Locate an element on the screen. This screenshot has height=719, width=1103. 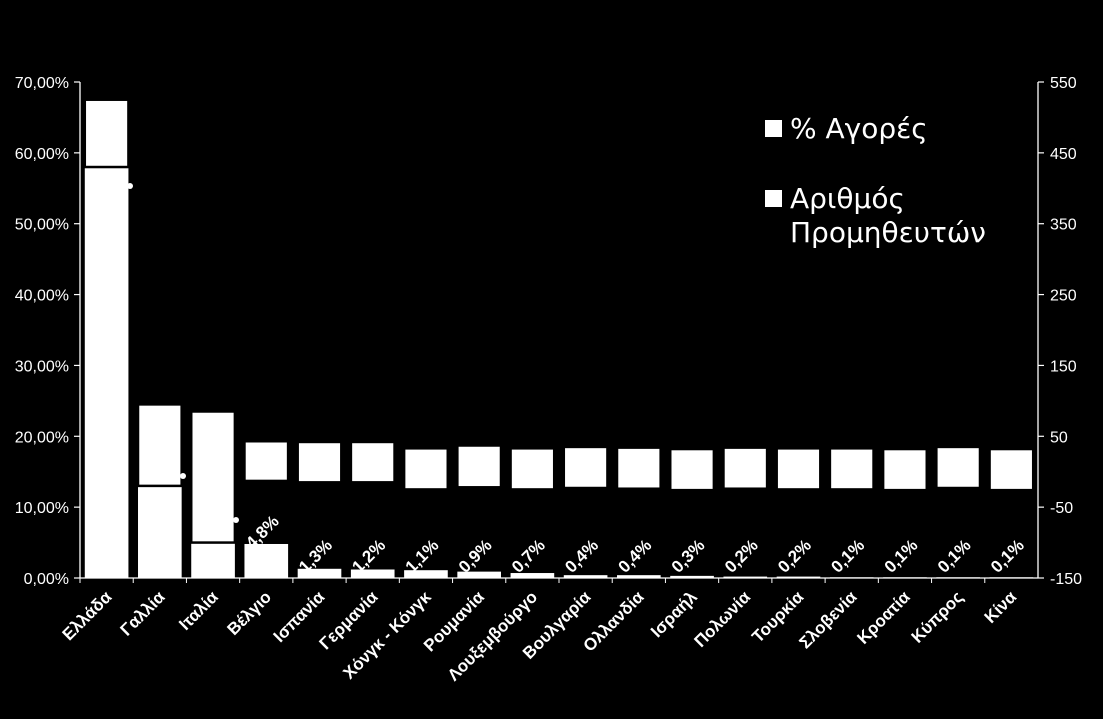
right-tick-label: 550 is located at coordinates (1063, 83).